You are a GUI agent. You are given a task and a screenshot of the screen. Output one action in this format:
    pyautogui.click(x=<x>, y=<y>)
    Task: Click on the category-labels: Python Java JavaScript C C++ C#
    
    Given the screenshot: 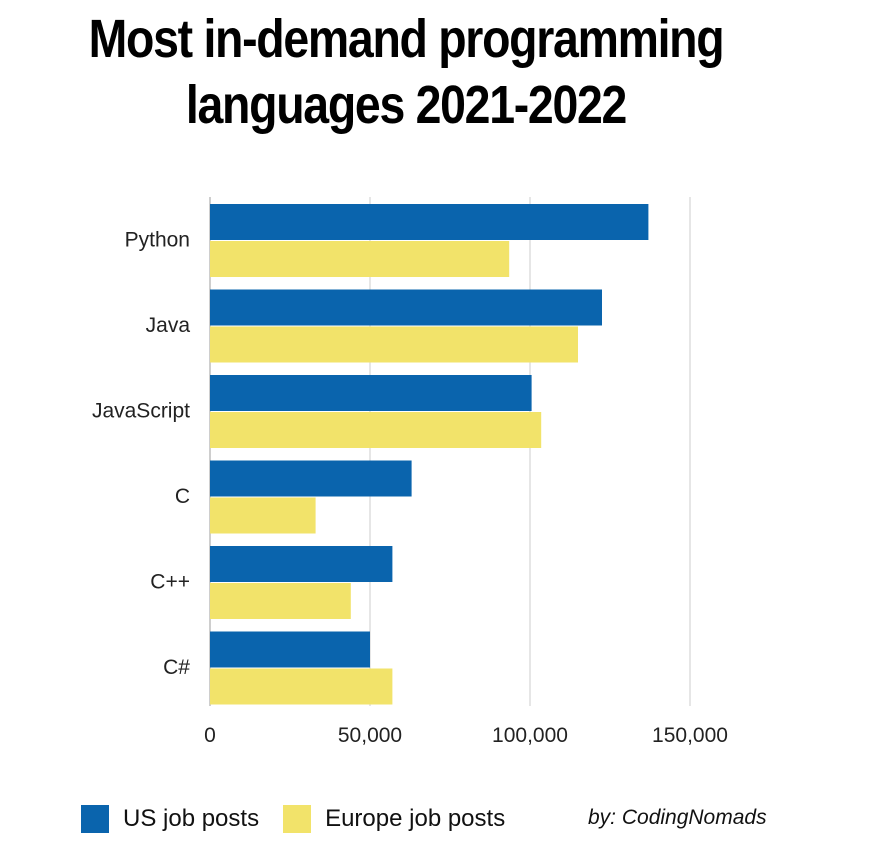 What is the action you would take?
    pyautogui.click(x=141, y=454)
    